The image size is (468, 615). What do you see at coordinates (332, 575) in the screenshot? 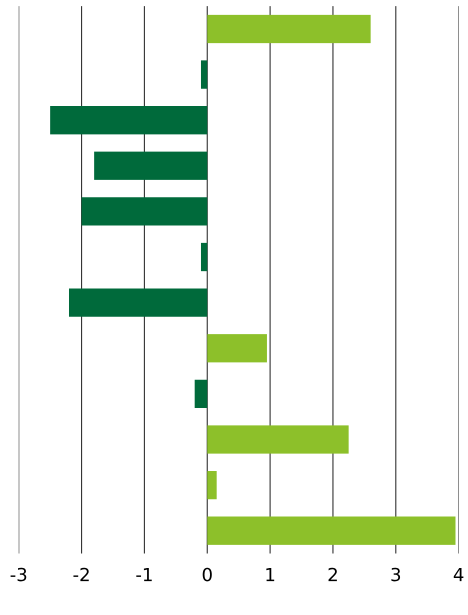
I see `x-tick-label: 2` at bounding box center [332, 575].